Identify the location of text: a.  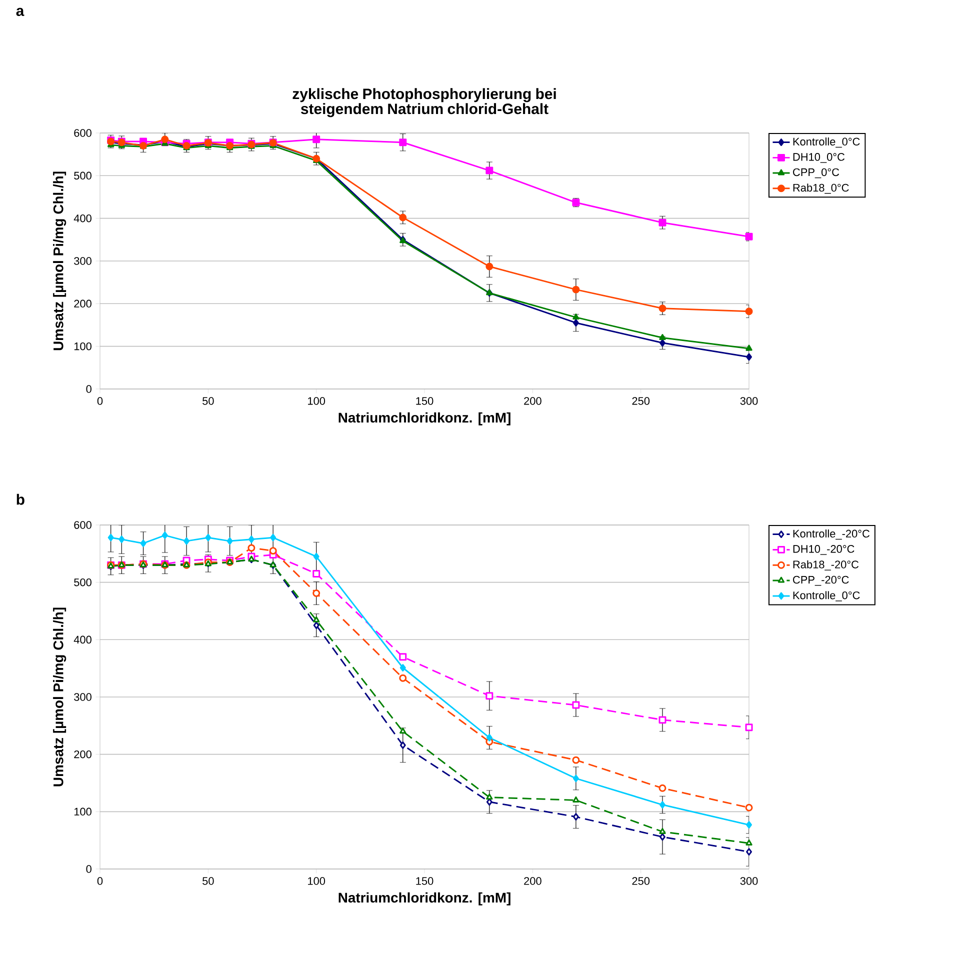
(20, 12).